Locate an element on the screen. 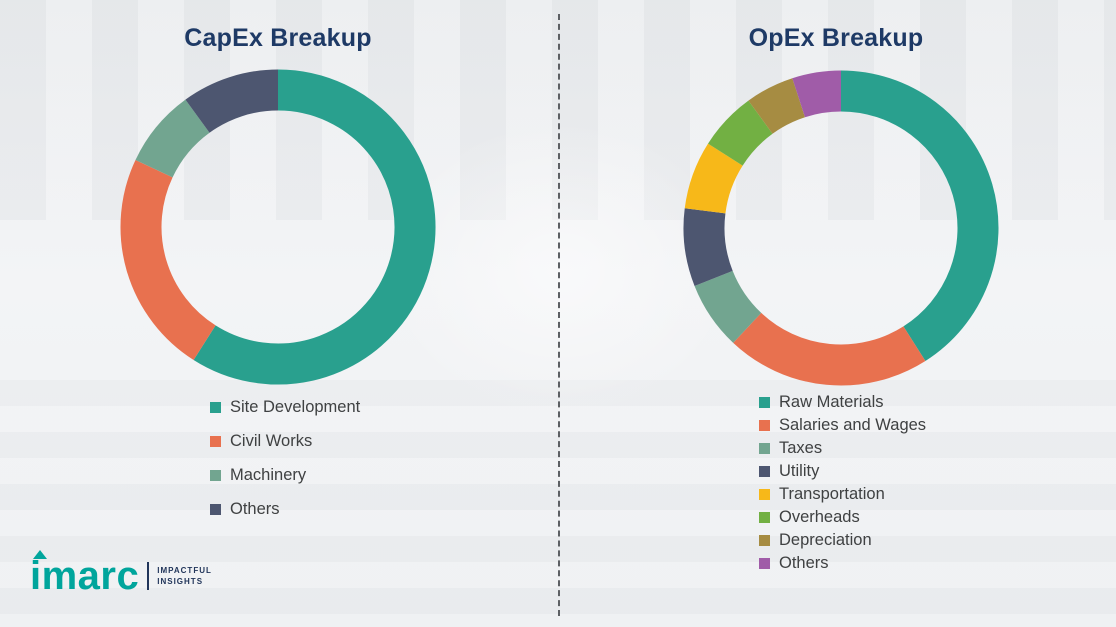  legend-item: Salaries and Wages is located at coordinates (842, 425).